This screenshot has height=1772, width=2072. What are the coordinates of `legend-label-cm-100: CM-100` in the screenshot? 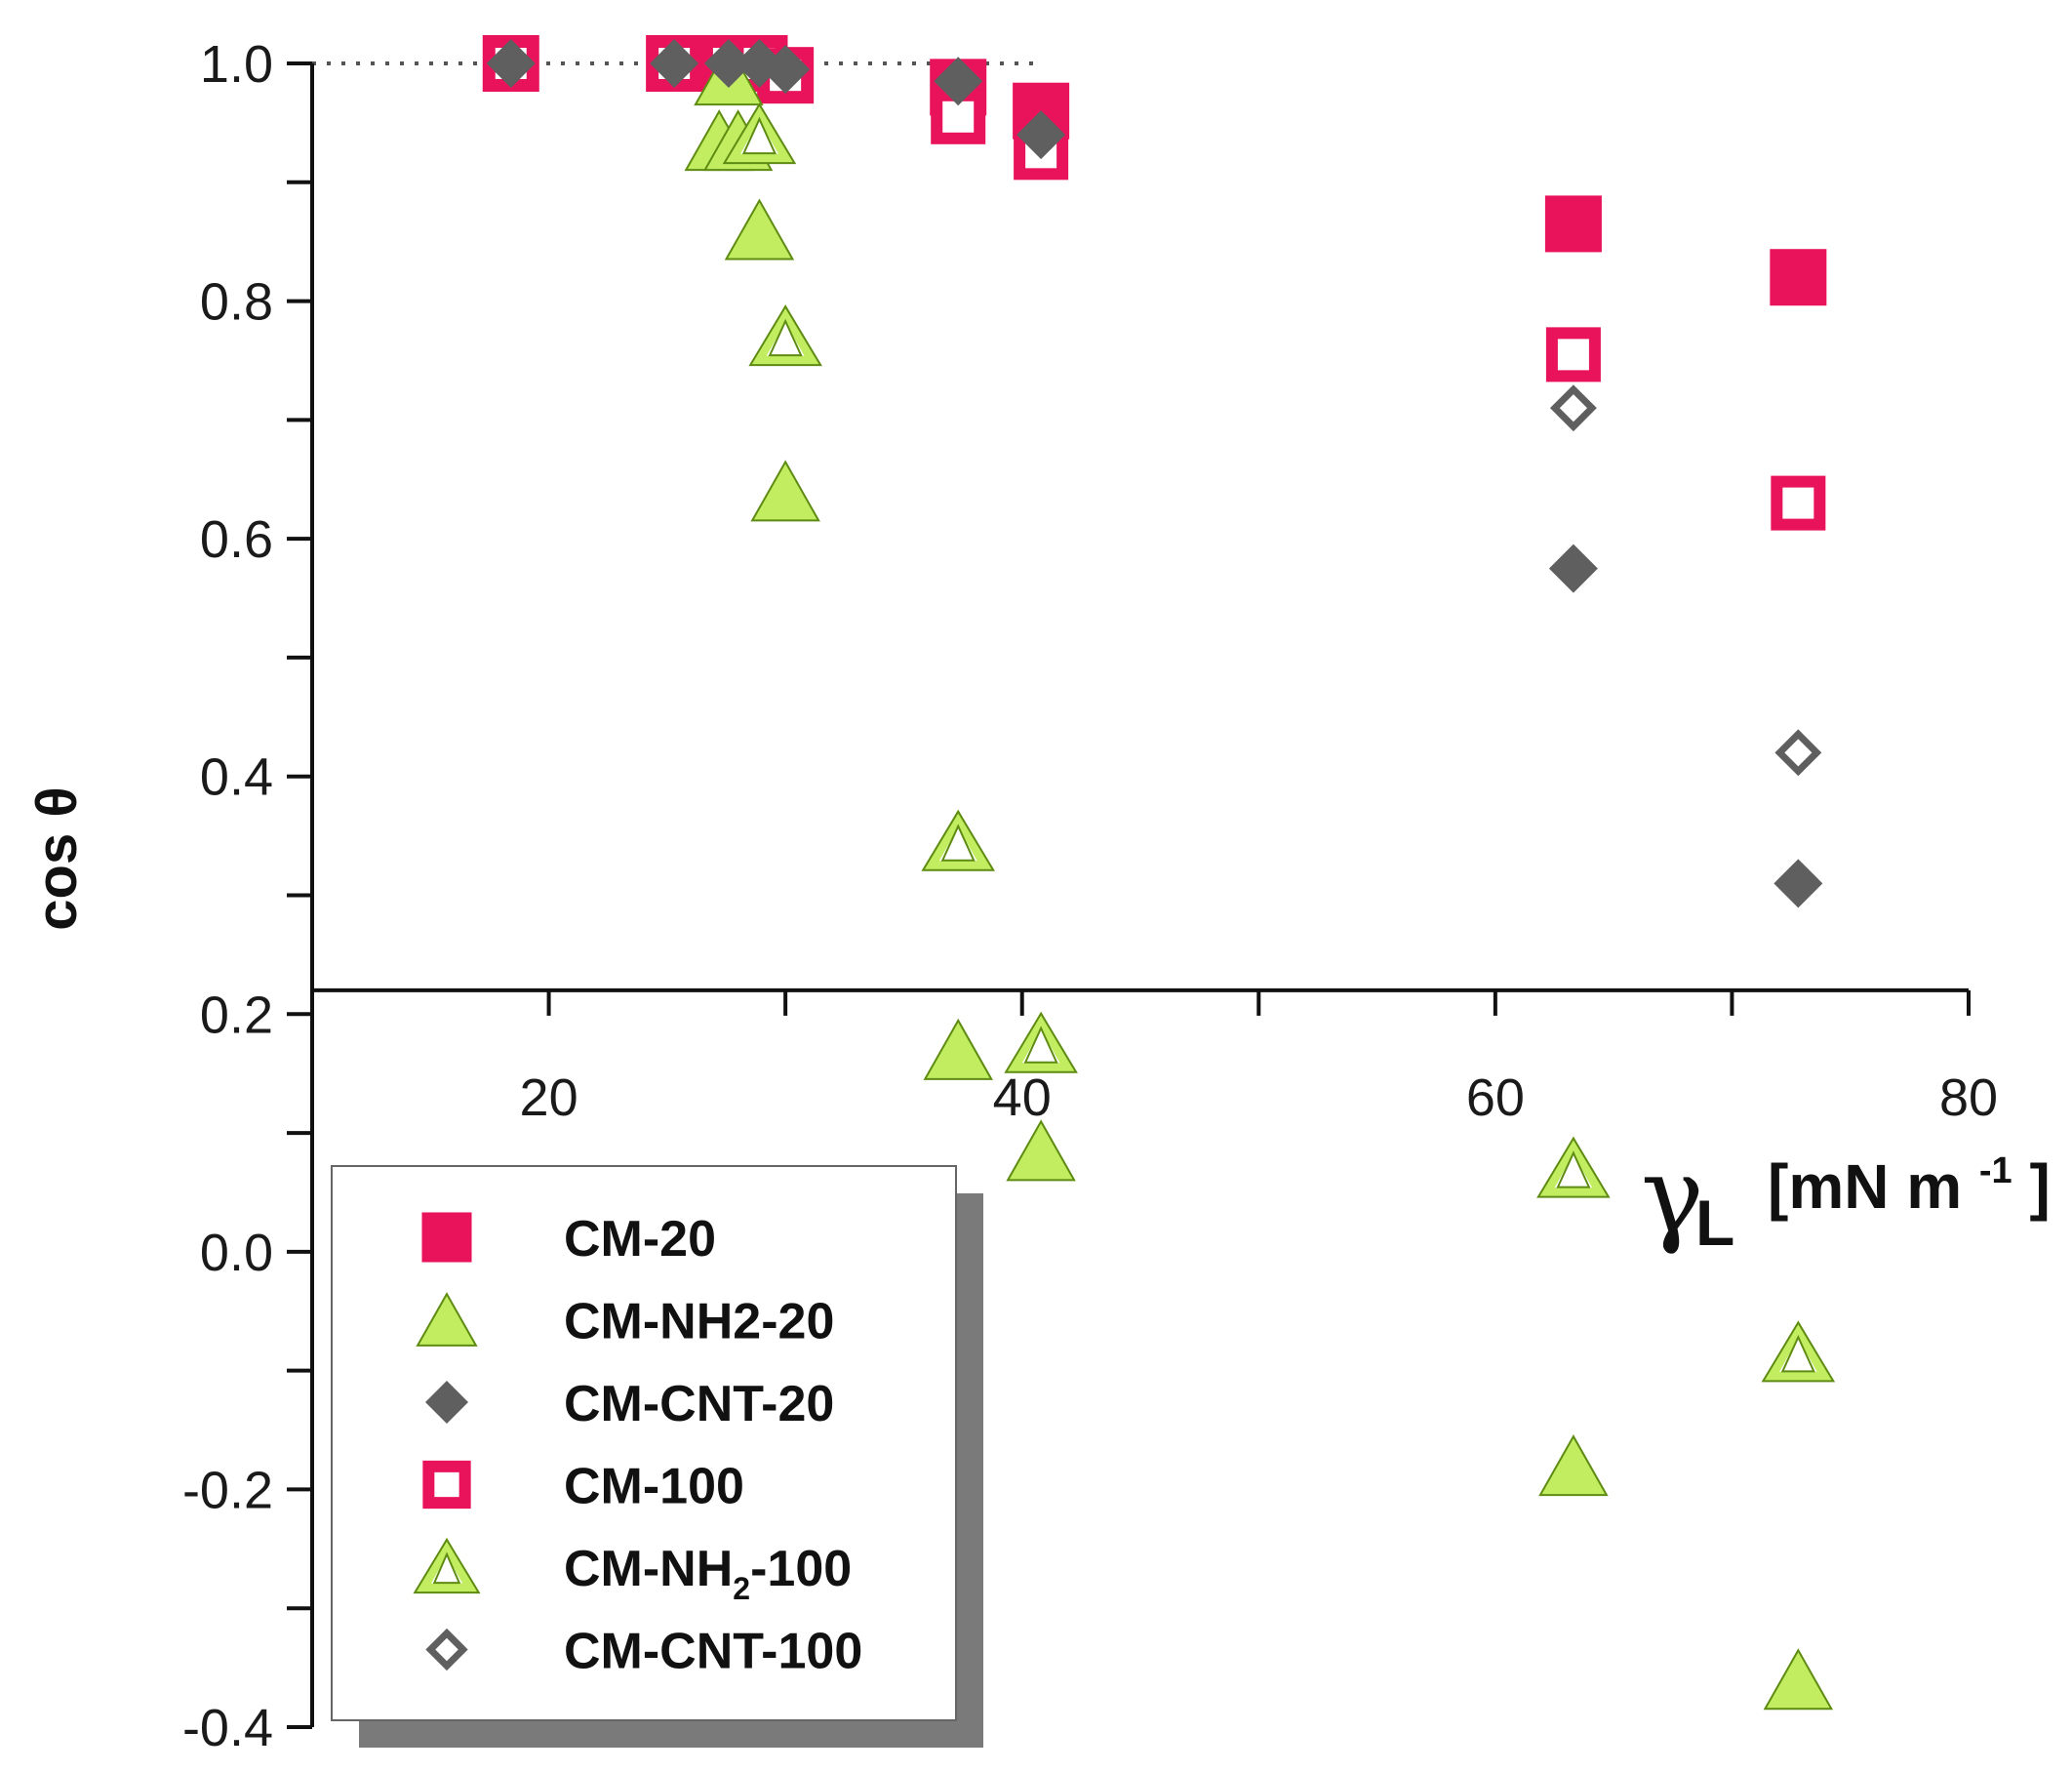 It's located at (654, 1487).